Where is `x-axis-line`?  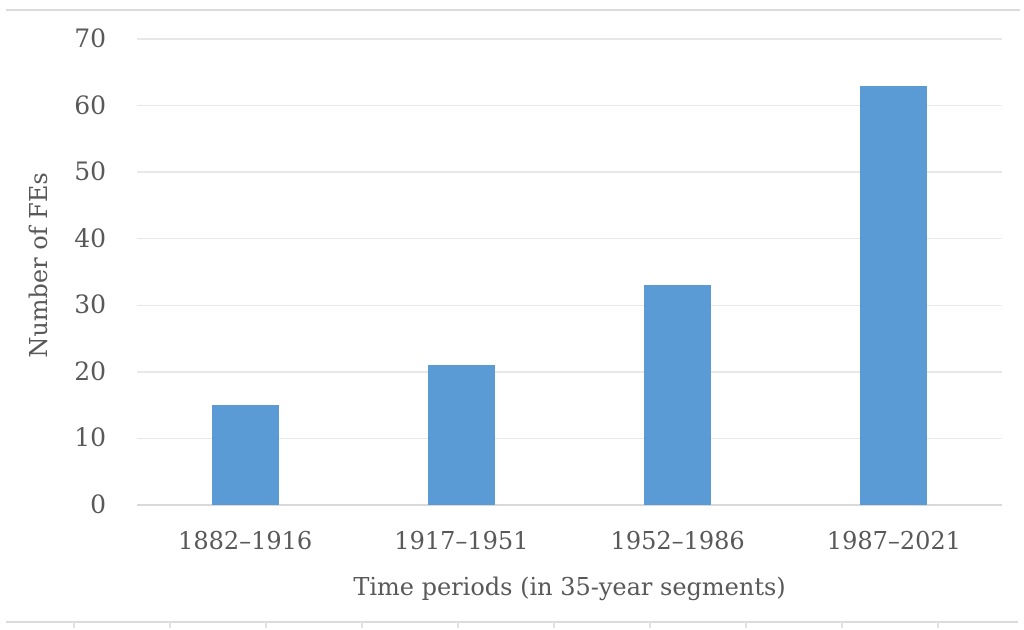 x-axis-line is located at coordinates (569, 505).